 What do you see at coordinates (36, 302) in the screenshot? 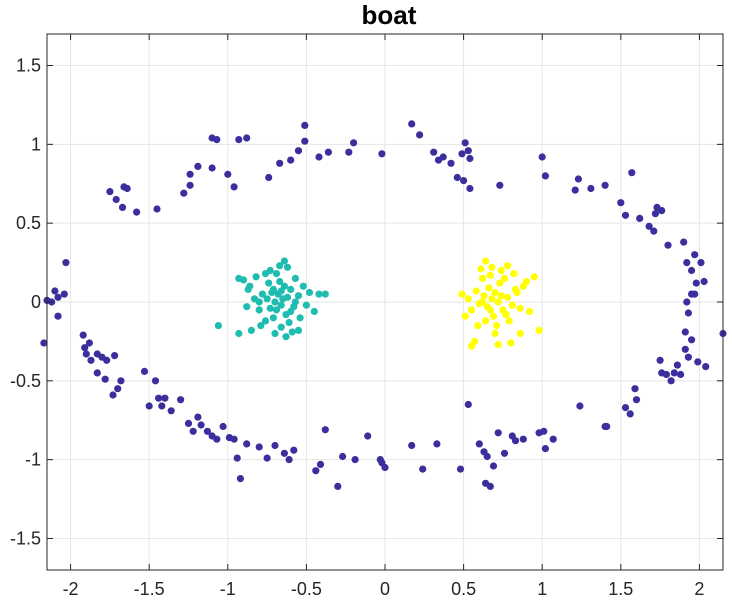
I see `y-tick-label: 0` at bounding box center [36, 302].